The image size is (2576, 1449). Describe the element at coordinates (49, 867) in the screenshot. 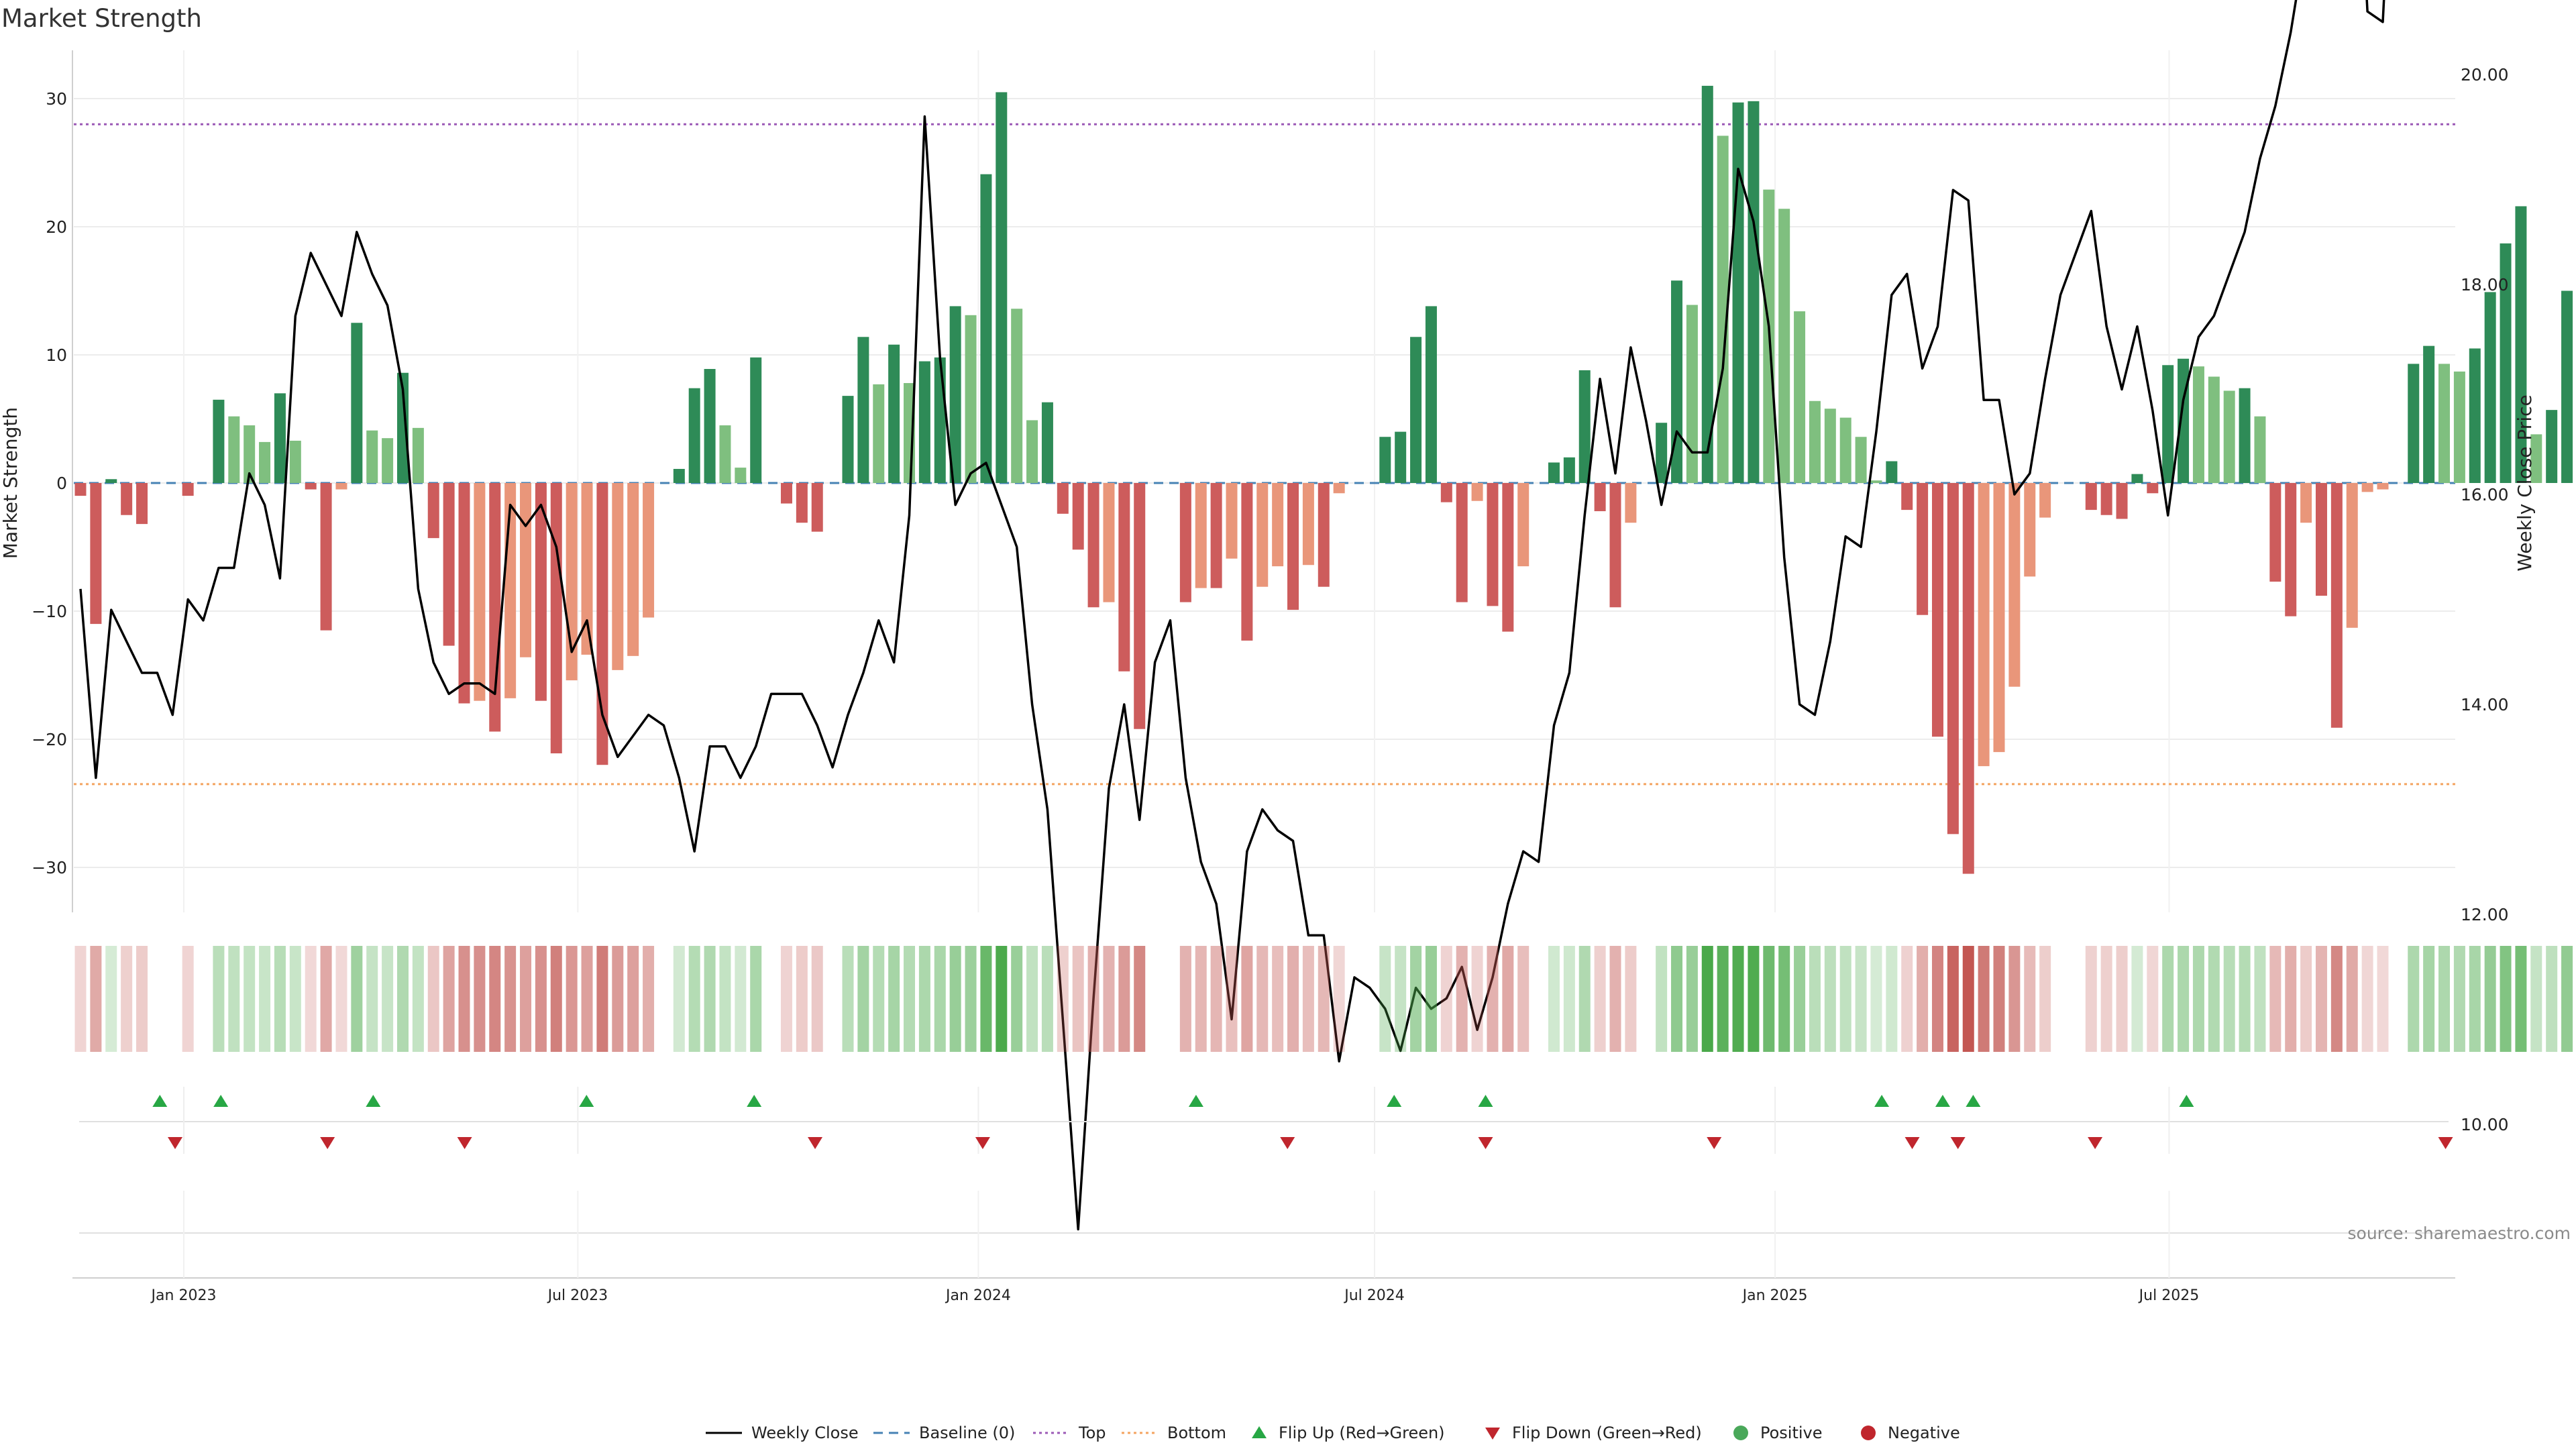

I see `left-tick-label: −30` at that location.